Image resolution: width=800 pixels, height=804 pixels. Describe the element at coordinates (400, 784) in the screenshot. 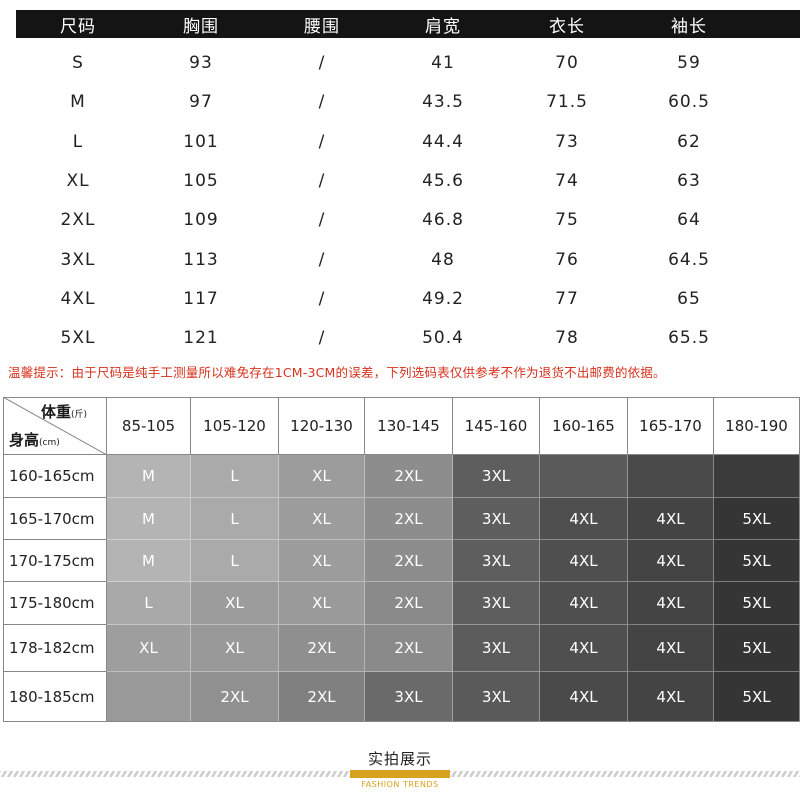

I see `section-subtitle: FASHION TRENDS` at that location.